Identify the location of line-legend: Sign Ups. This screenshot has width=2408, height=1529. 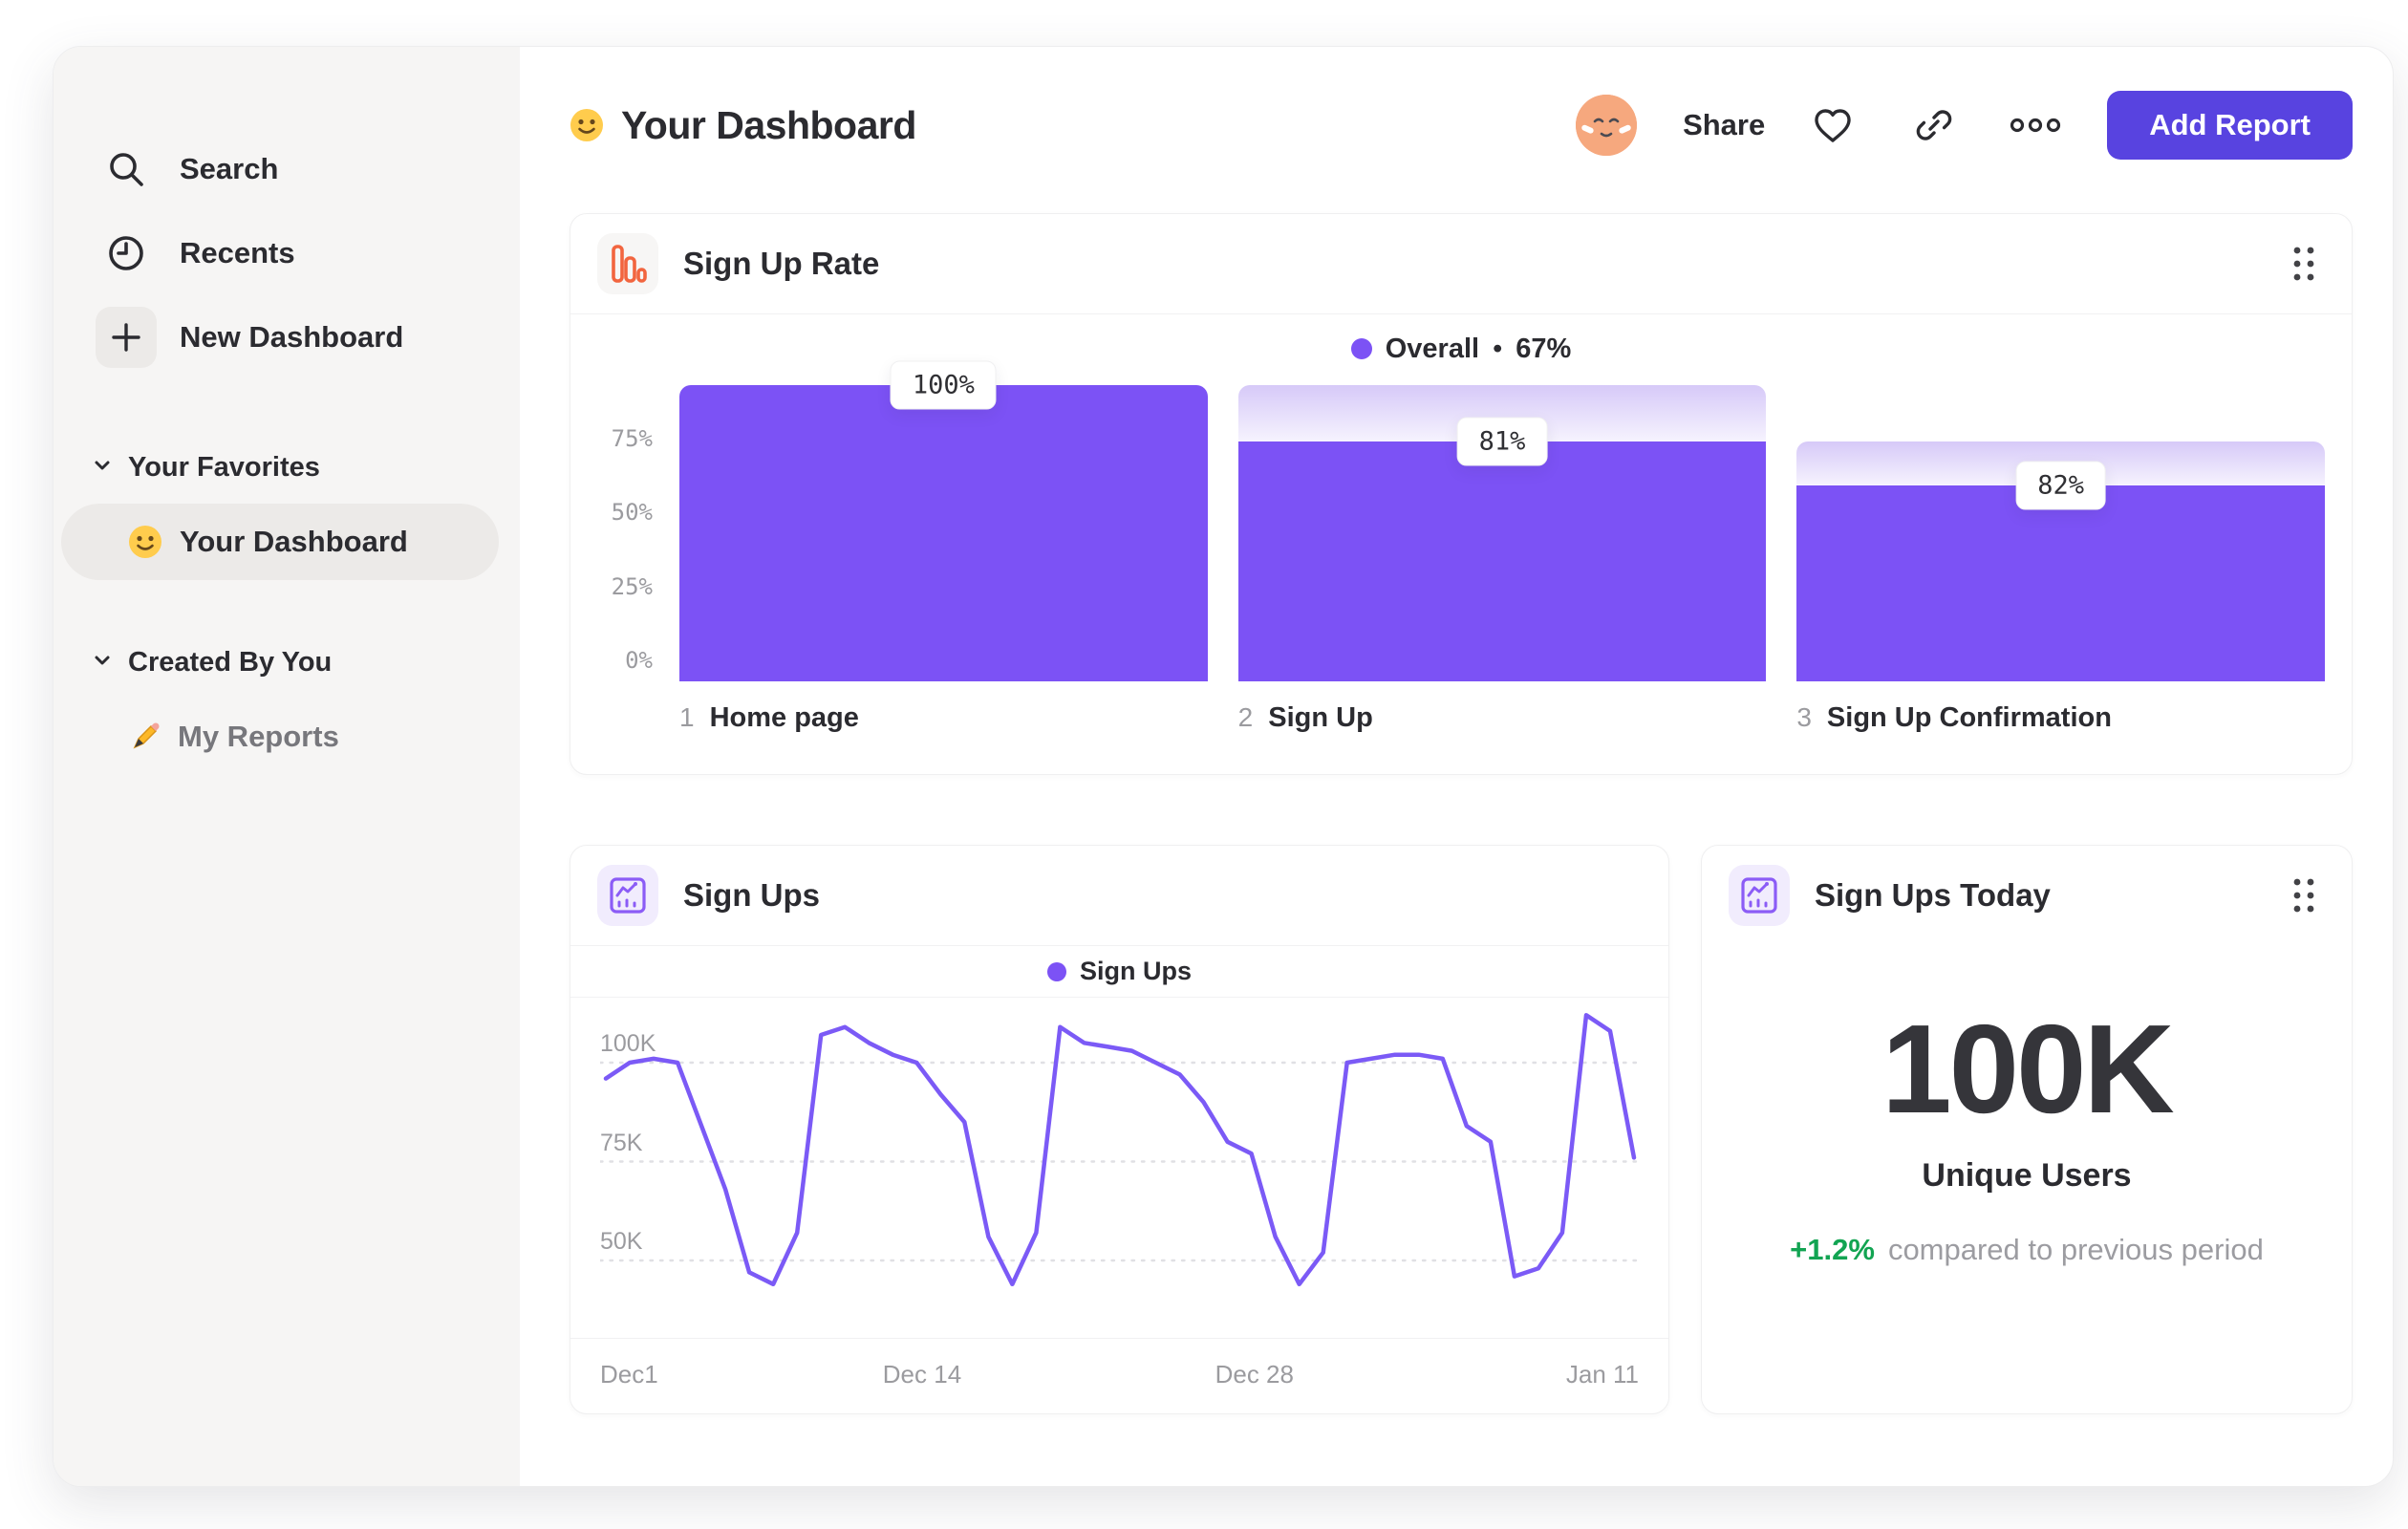
(1119, 972).